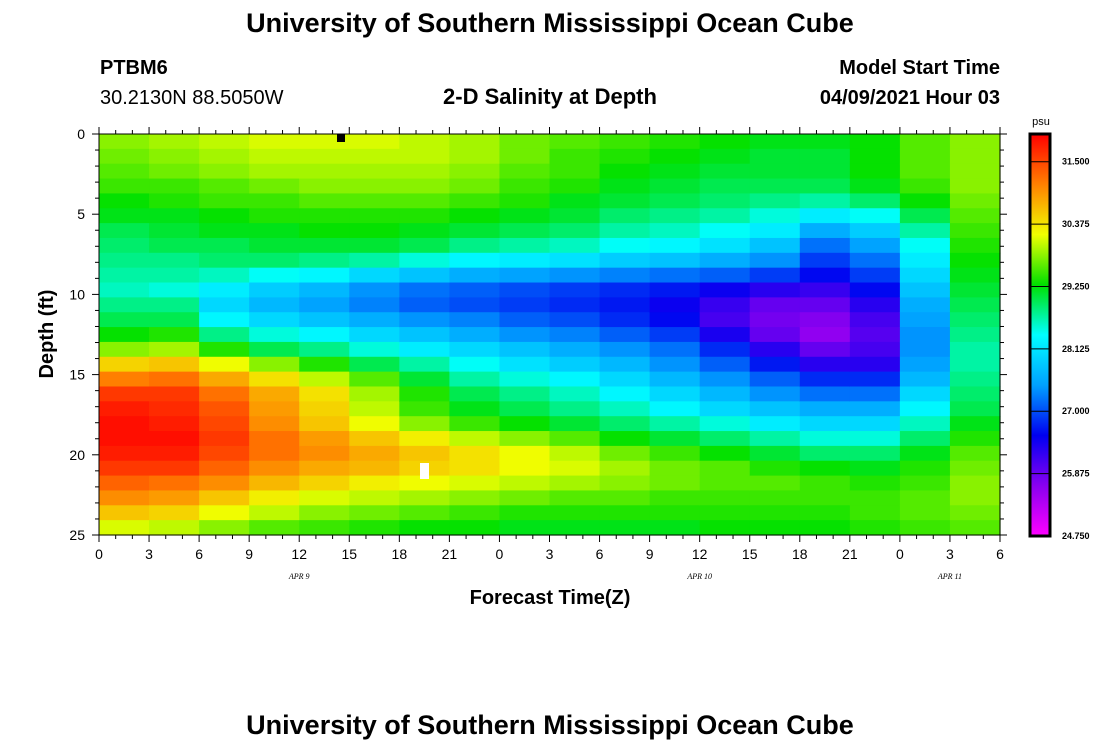  I want to click on black-marker, so click(341, 138).